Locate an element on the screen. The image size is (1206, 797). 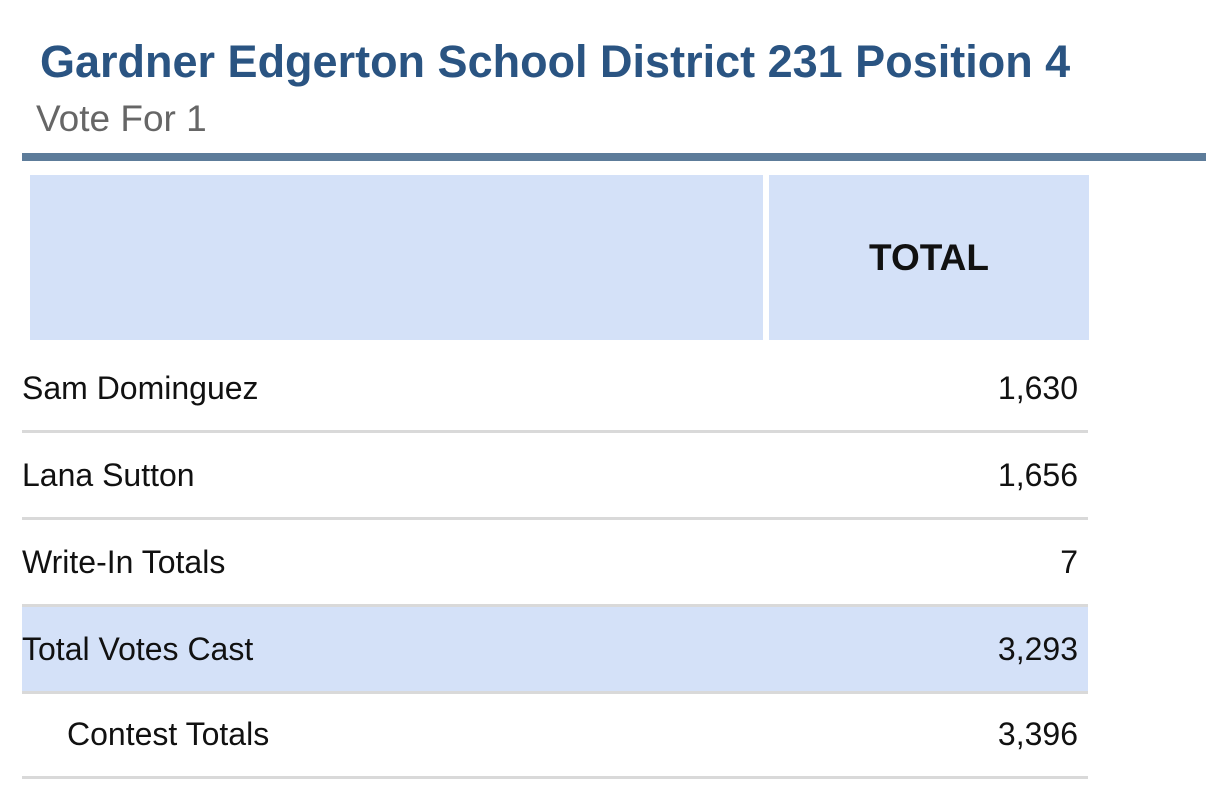
candidate-name: Lana Sutton is located at coordinates (108, 475).